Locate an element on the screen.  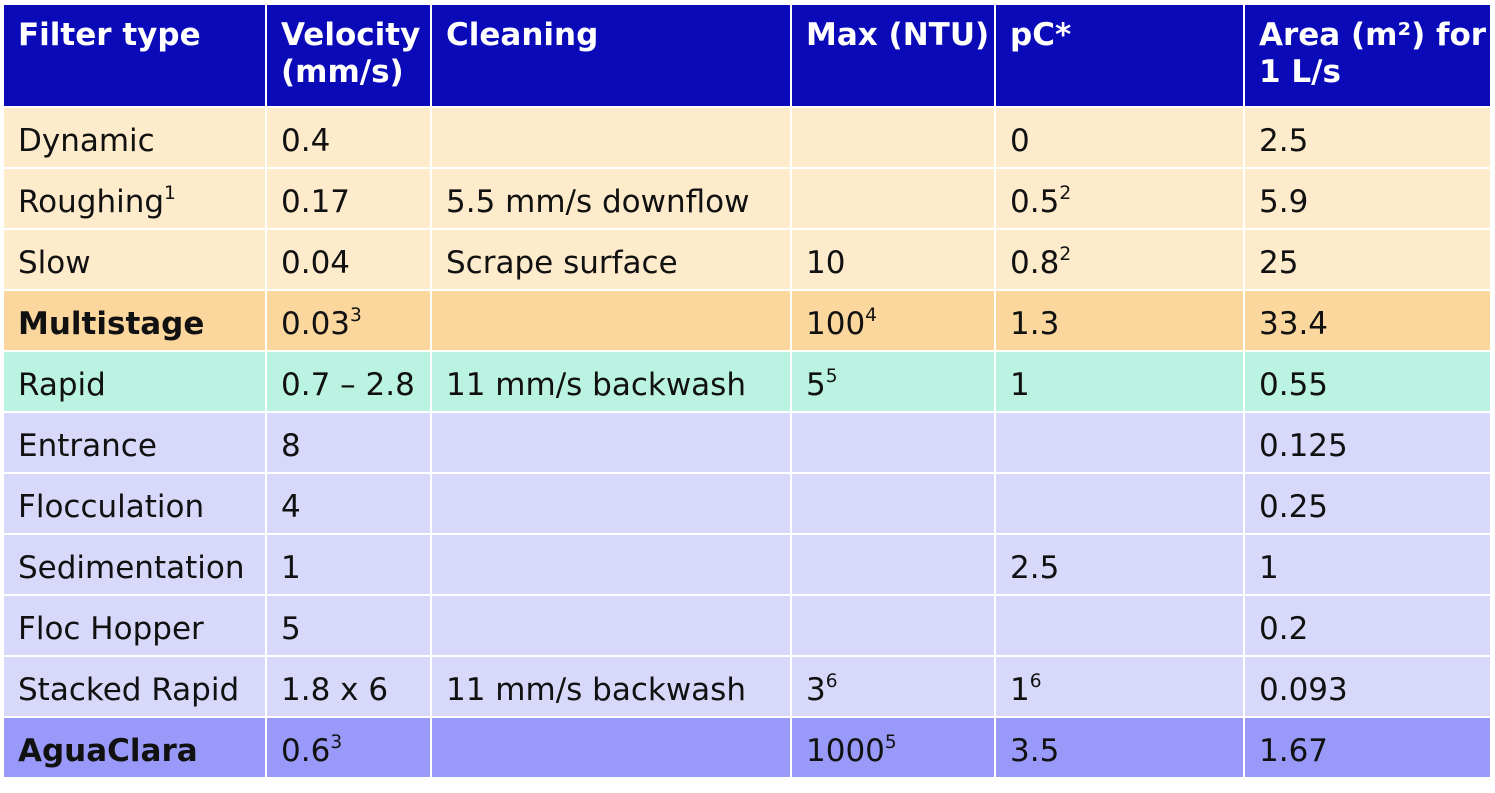
cell-pc: 3.5 is located at coordinates (1119, 747).